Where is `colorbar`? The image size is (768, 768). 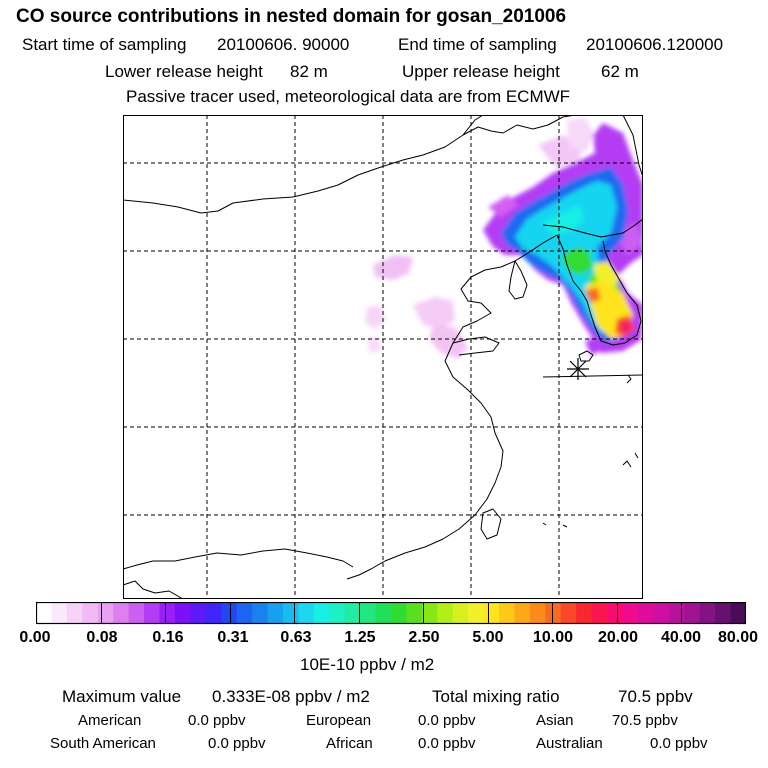 colorbar is located at coordinates (391, 613).